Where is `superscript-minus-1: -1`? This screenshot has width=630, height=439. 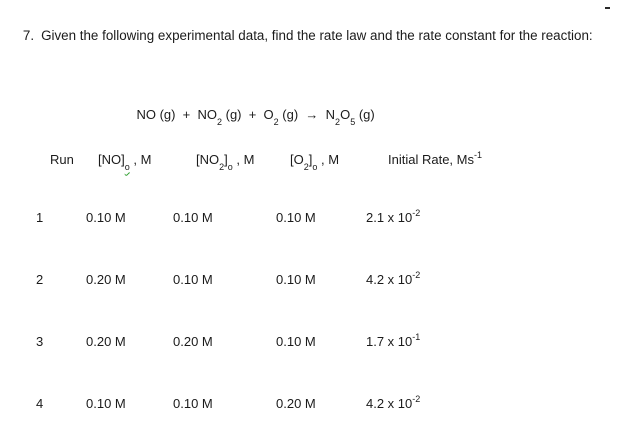 superscript-minus-1: -1 is located at coordinates (477, 154).